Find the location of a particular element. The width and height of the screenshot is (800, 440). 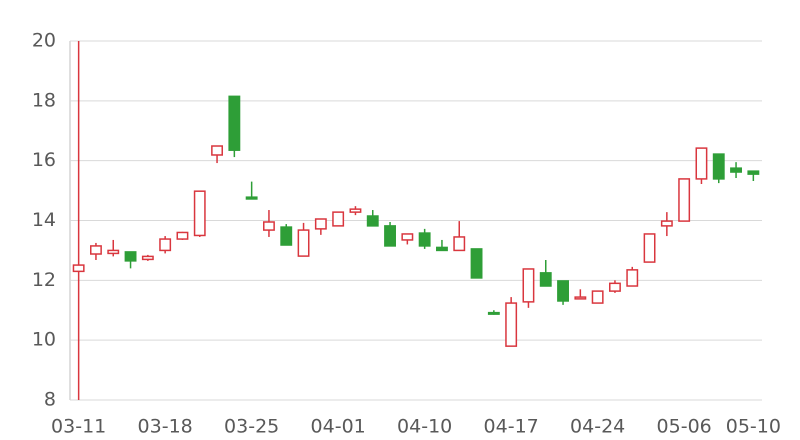

x-tick-label: 03-18 is located at coordinates (165, 427).